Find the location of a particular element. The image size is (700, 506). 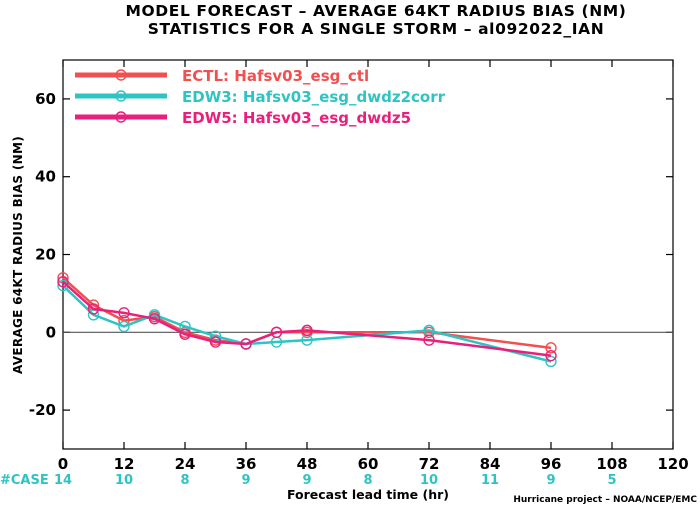

legend-label: EDW5: Hafsv03_esg_dwdz5 is located at coordinates (296, 118).